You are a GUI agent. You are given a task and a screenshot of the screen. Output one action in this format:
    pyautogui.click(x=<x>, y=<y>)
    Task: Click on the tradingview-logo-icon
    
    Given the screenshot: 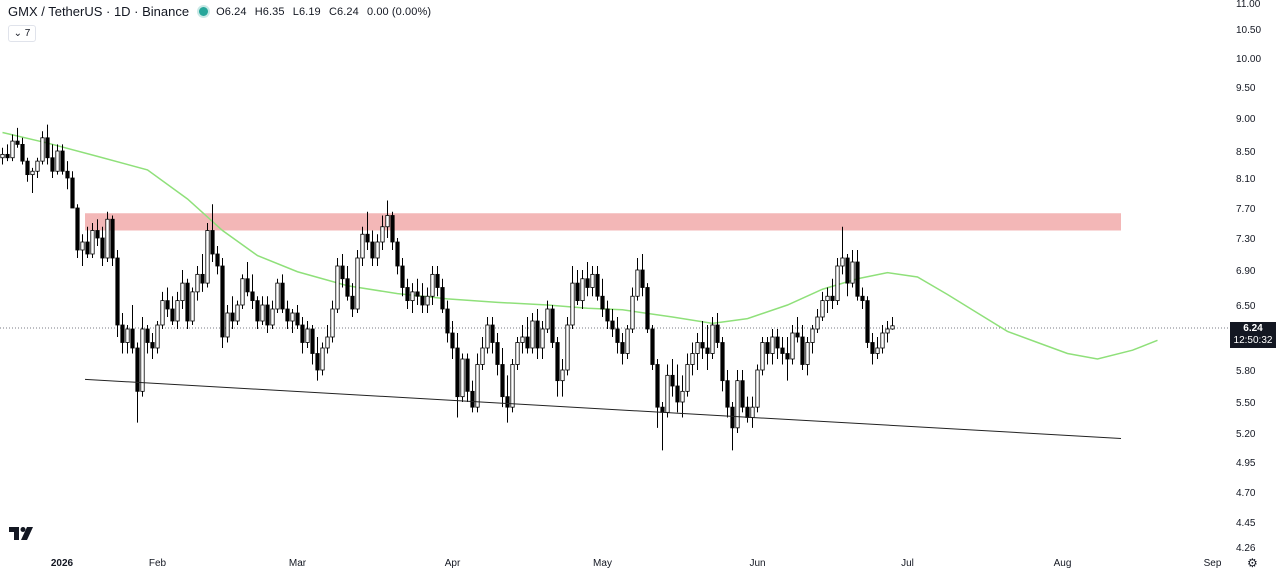 What is the action you would take?
    pyautogui.click(x=23, y=533)
    